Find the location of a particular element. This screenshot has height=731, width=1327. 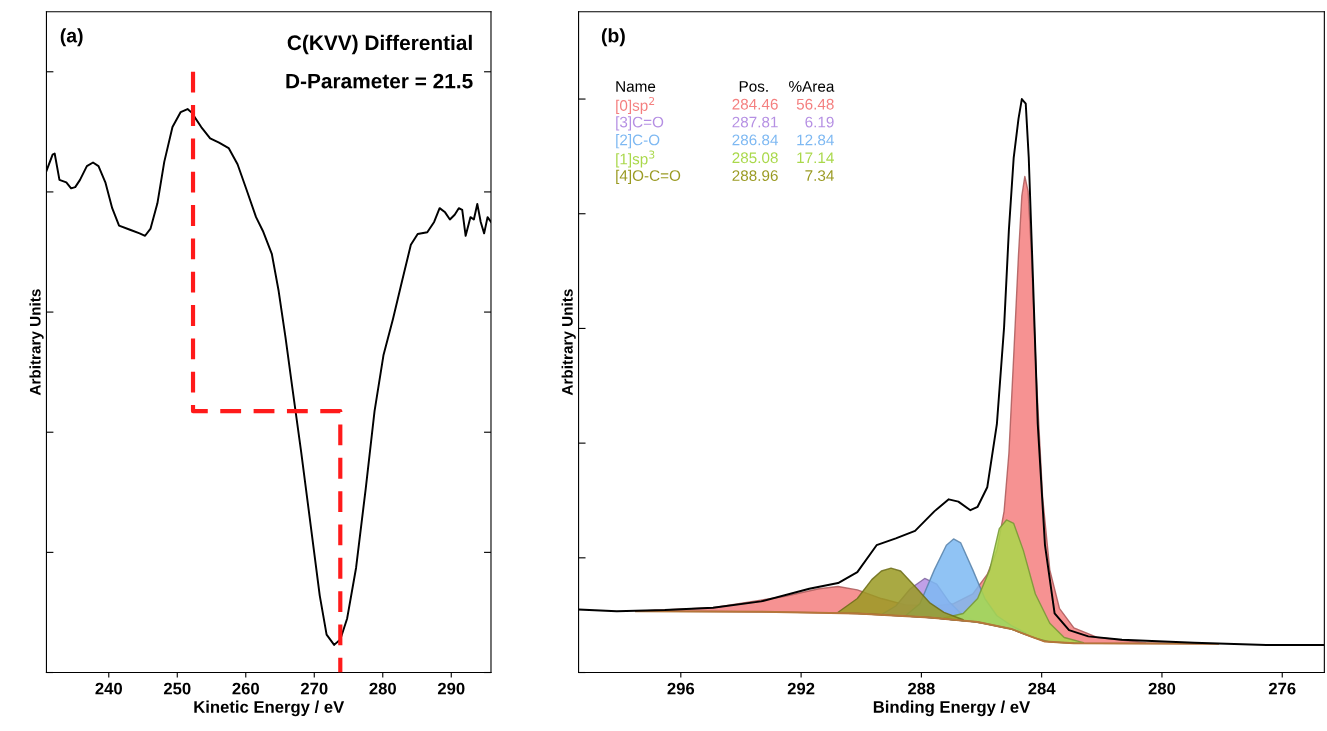

annotation: 284.46 is located at coordinates (755, 104).